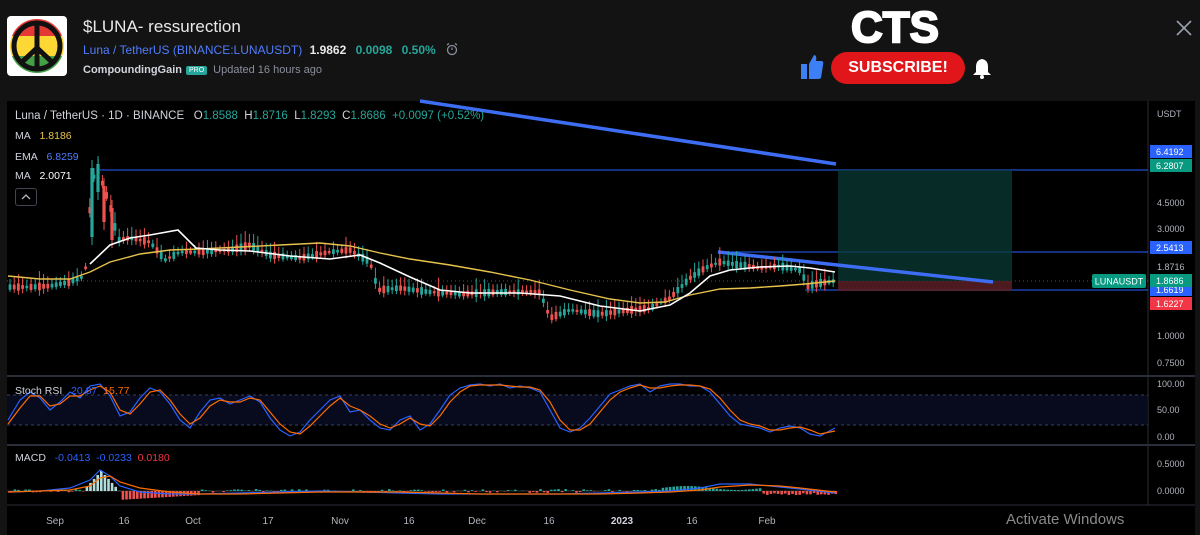  I want to click on subscribe-button: SUBSCRIBE!, so click(898, 68).